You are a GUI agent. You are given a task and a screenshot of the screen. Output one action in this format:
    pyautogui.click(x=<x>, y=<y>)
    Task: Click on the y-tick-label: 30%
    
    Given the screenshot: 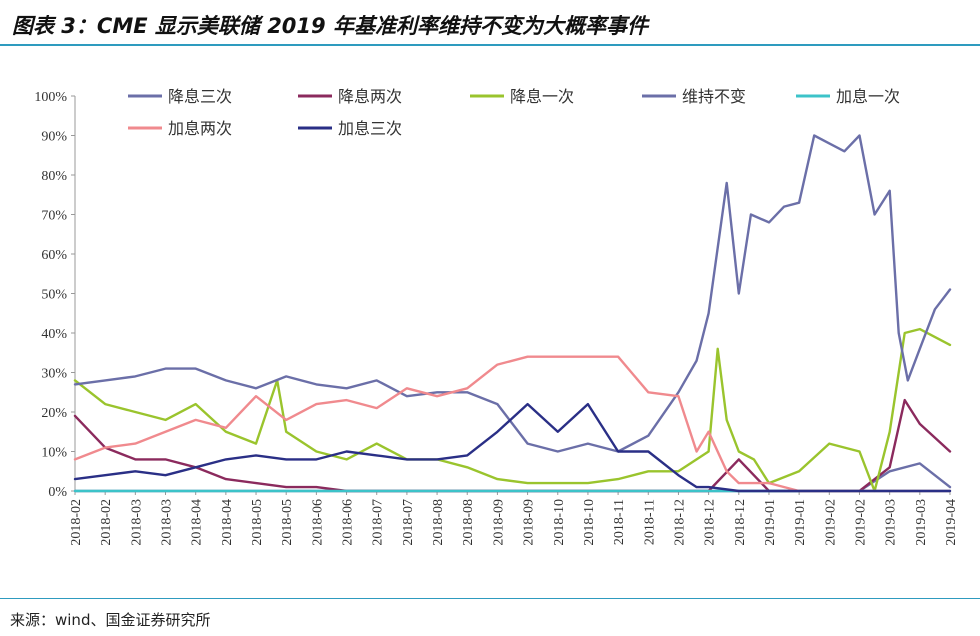 What is the action you would take?
    pyautogui.click(x=54, y=374)
    